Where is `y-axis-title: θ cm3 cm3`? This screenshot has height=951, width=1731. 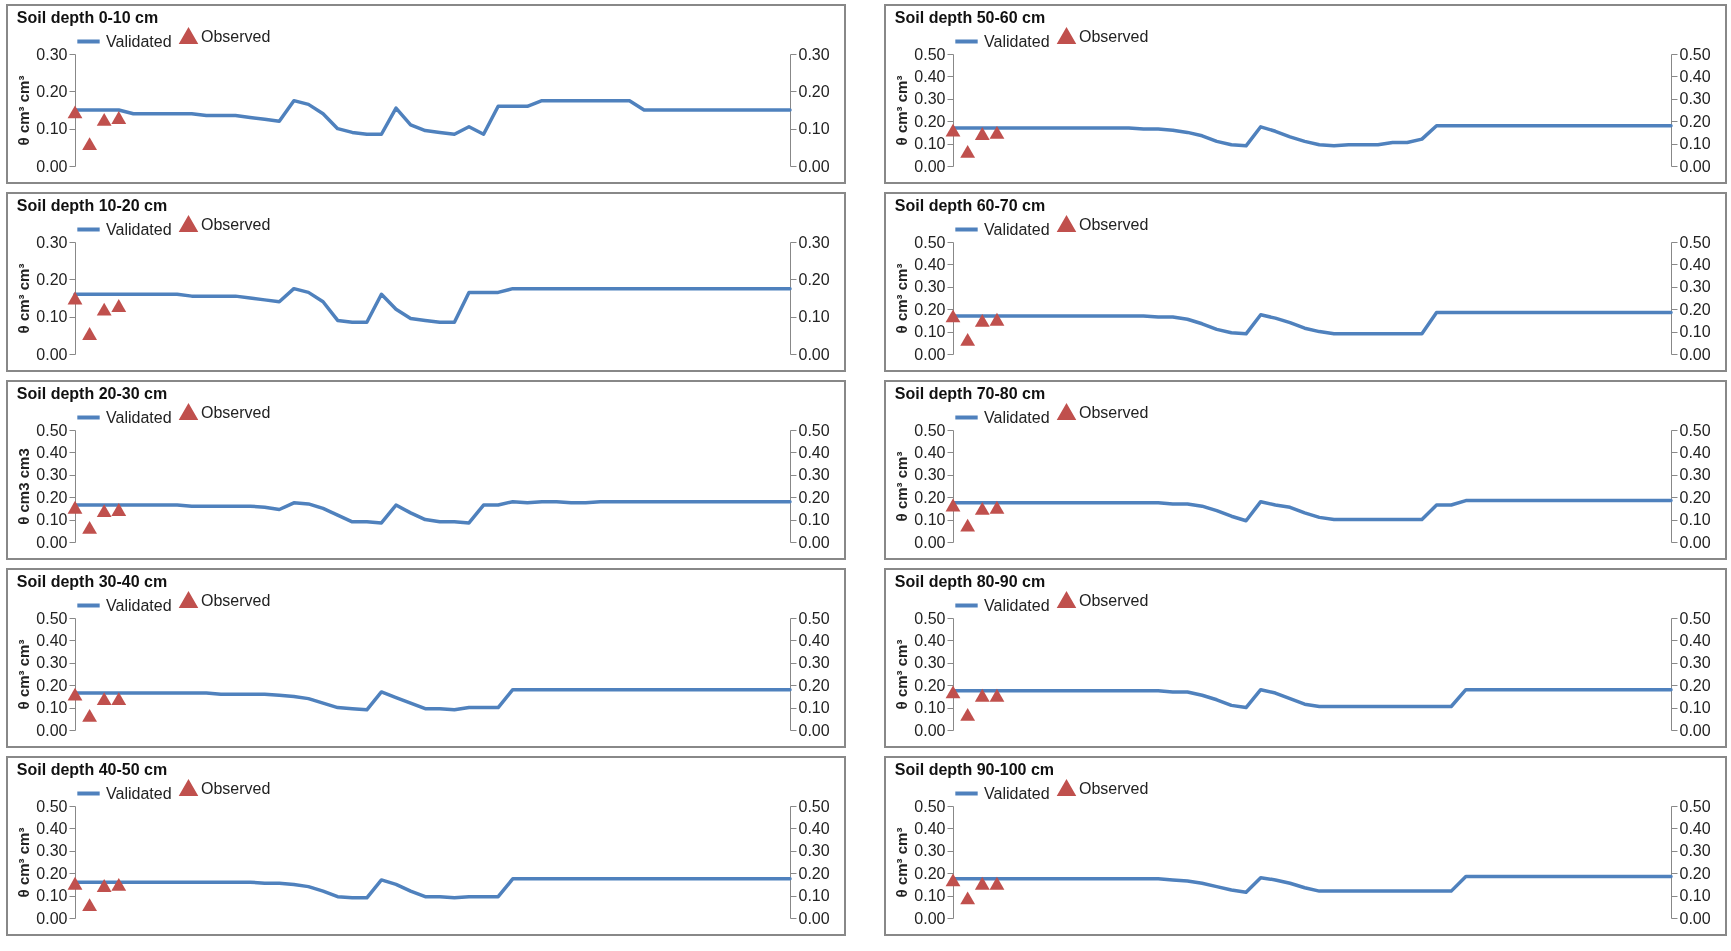 y-axis-title: θ cm3 cm3 is located at coordinates (24, 486).